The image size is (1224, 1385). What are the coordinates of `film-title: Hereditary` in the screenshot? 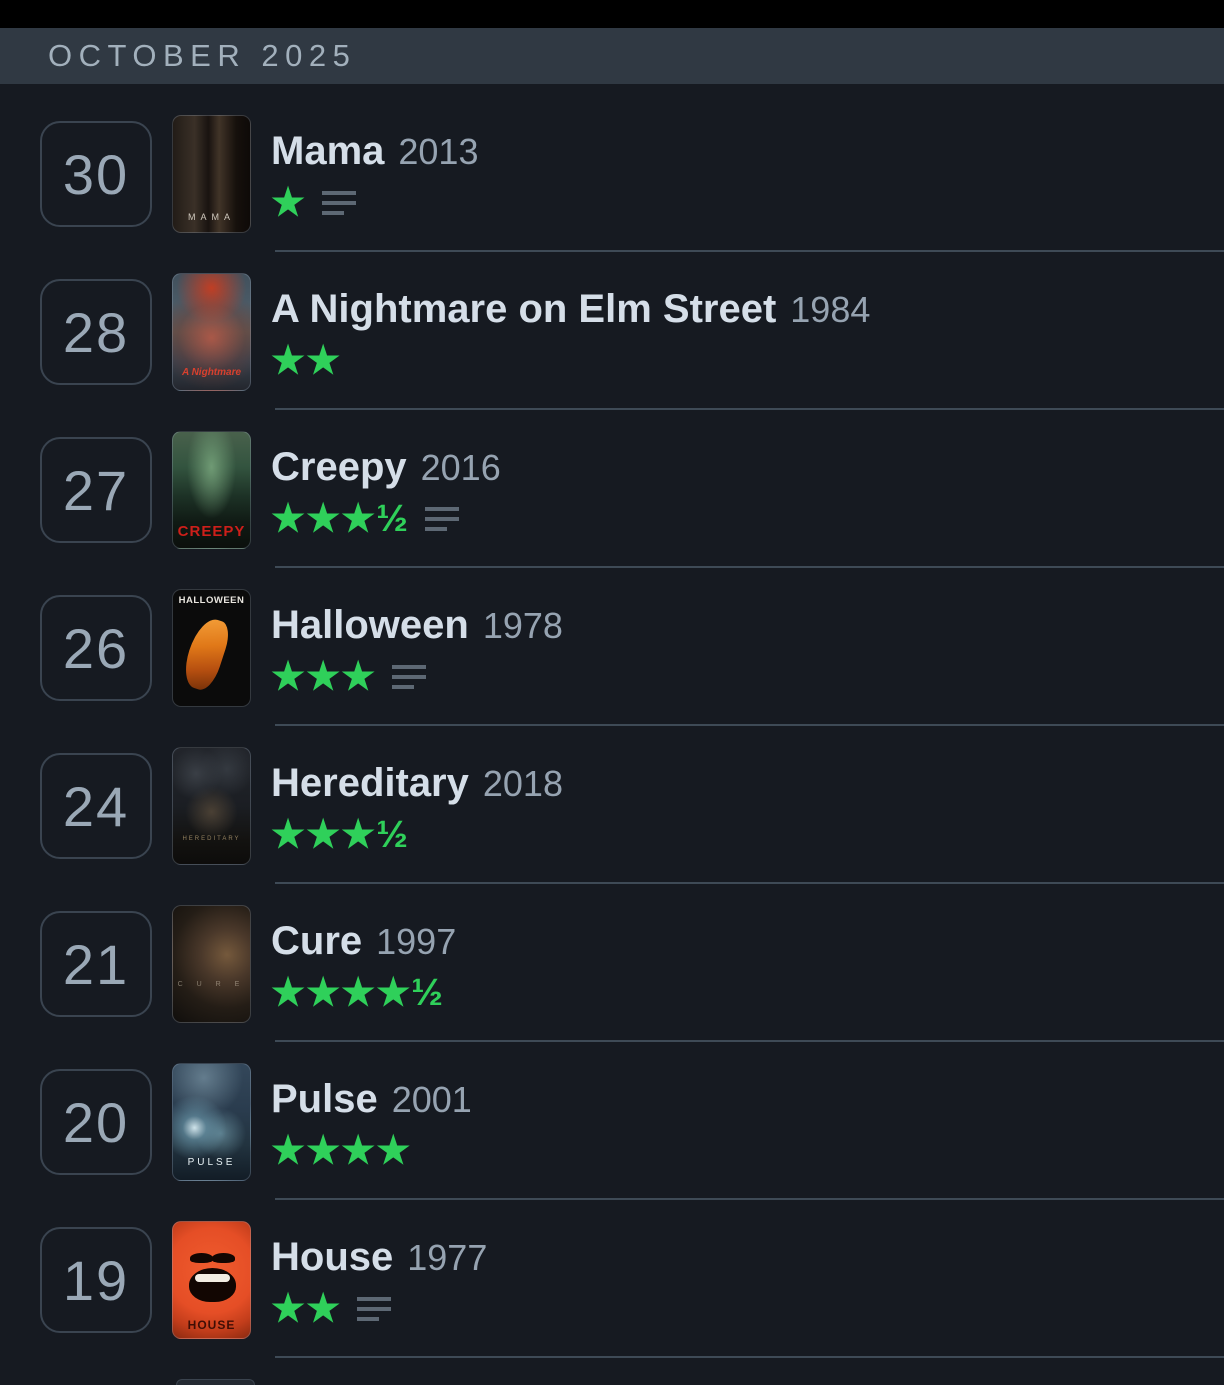 It's located at (370, 783).